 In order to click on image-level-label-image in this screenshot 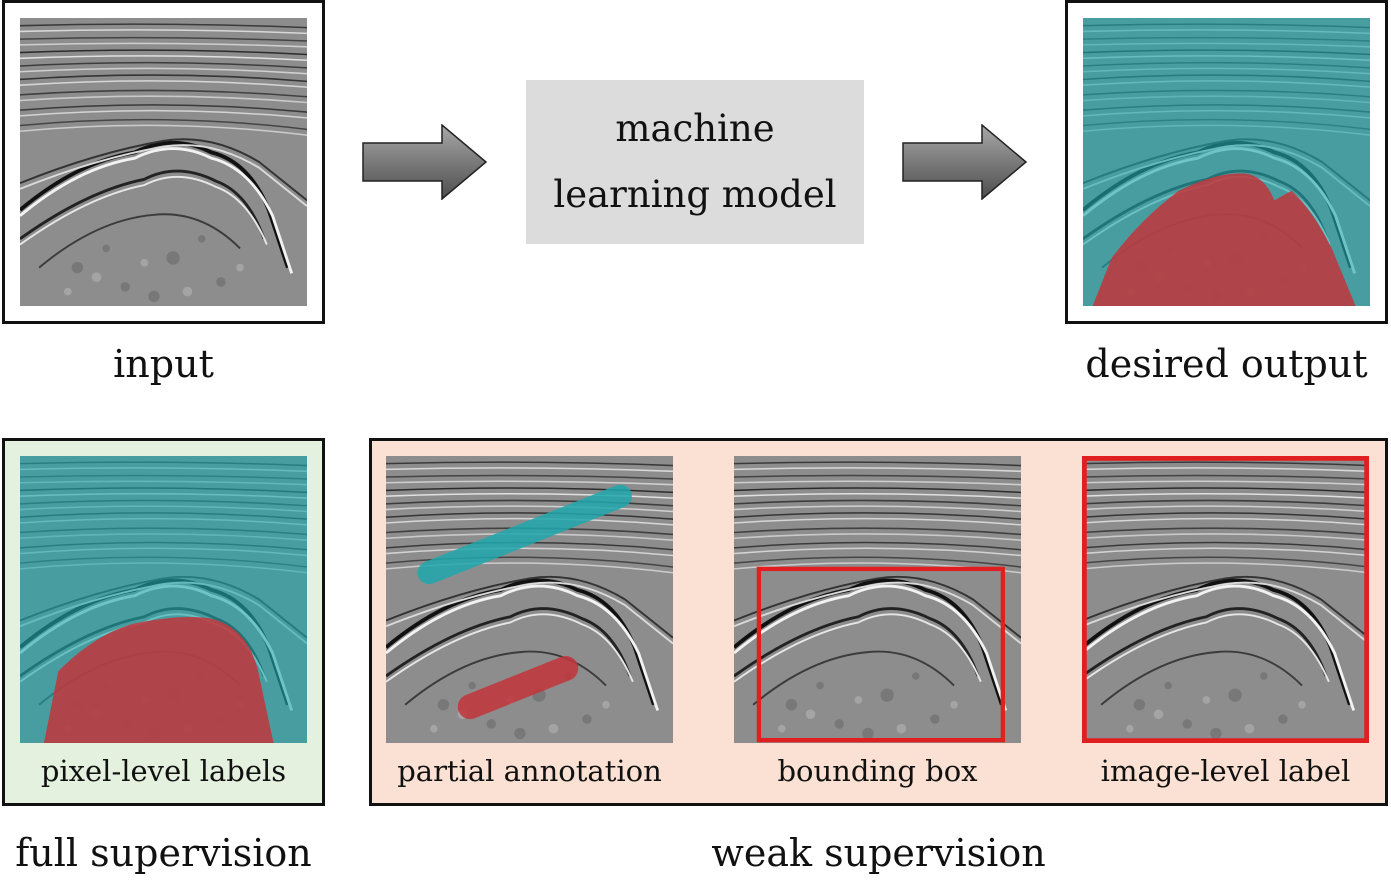, I will do `click(1225, 599)`.